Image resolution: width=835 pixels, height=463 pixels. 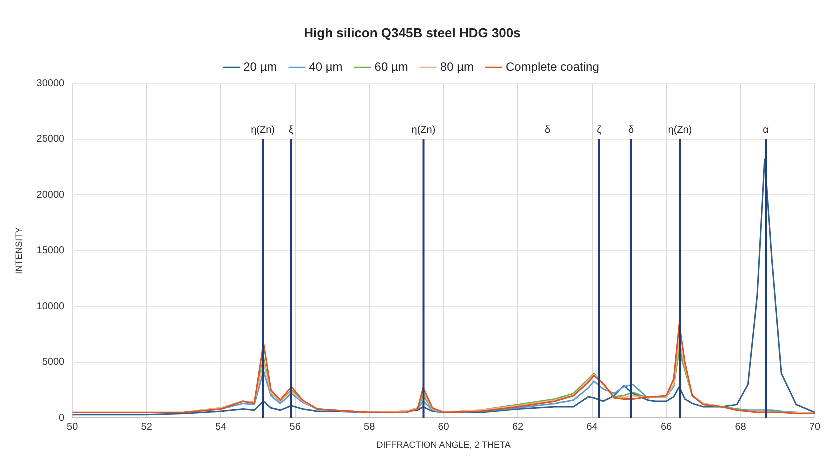 What do you see at coordinates (547, 130) in the screenshot?
I see `annotation: δ` at bounding box center [547, 130].